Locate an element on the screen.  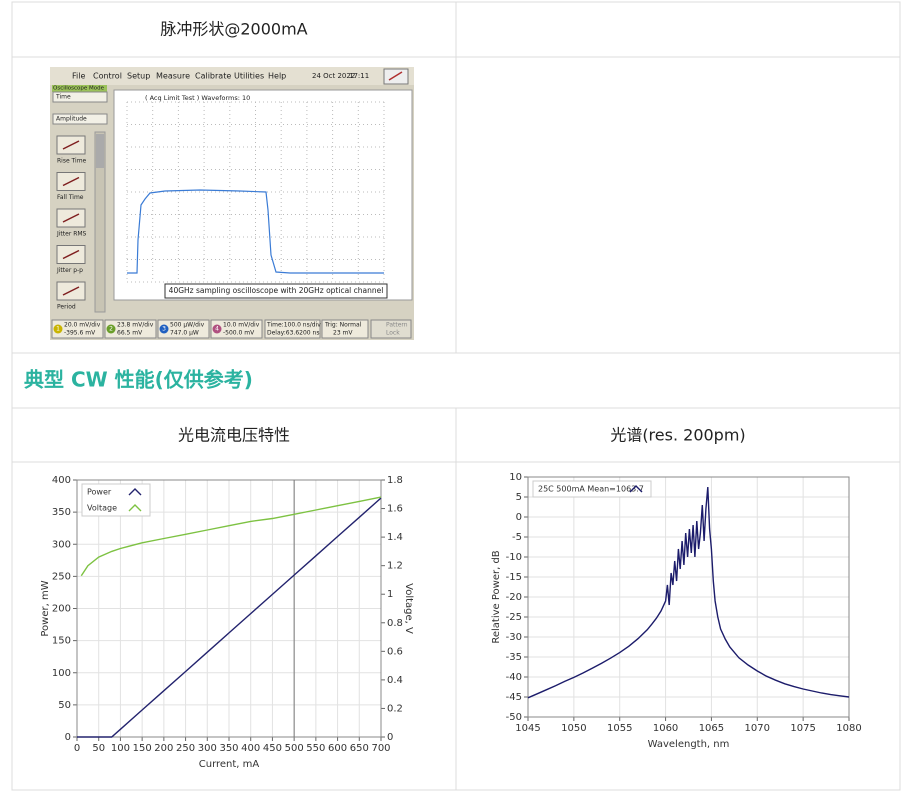
x-tick-label: 1065 is located at coordinates (711, 728).